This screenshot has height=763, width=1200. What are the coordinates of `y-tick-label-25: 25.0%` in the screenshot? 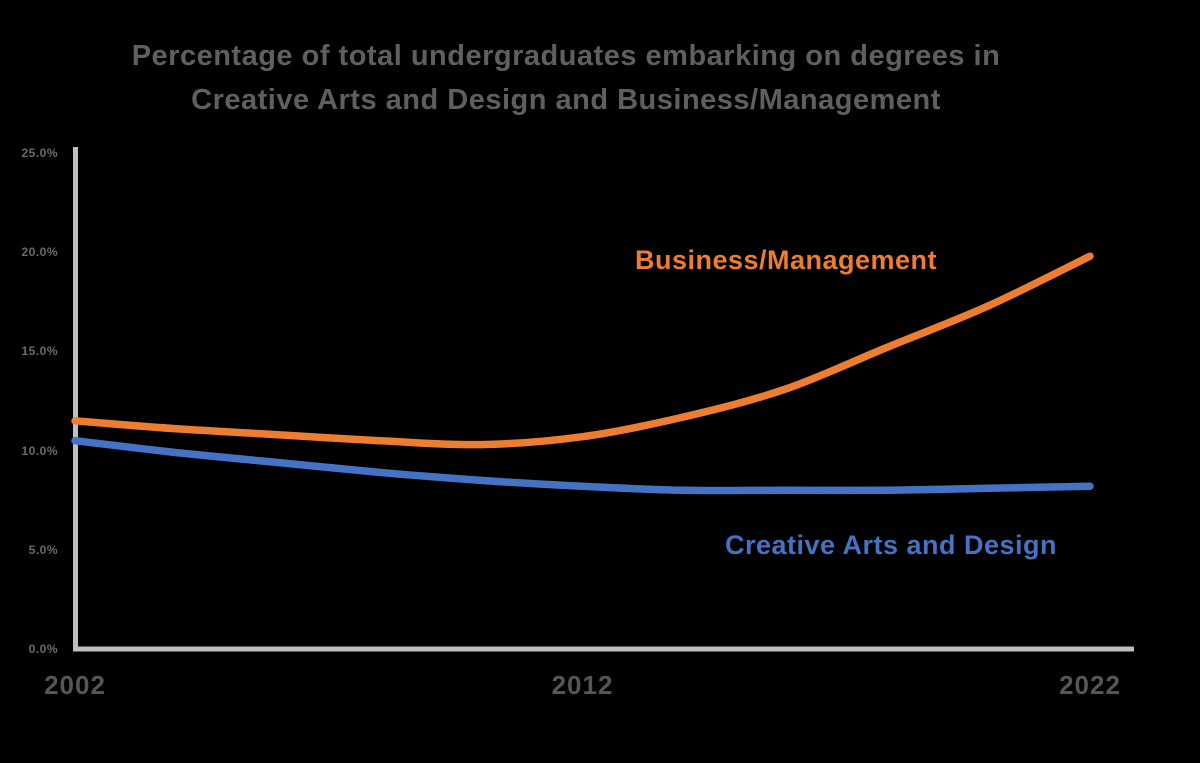 It's located at (39, 153).